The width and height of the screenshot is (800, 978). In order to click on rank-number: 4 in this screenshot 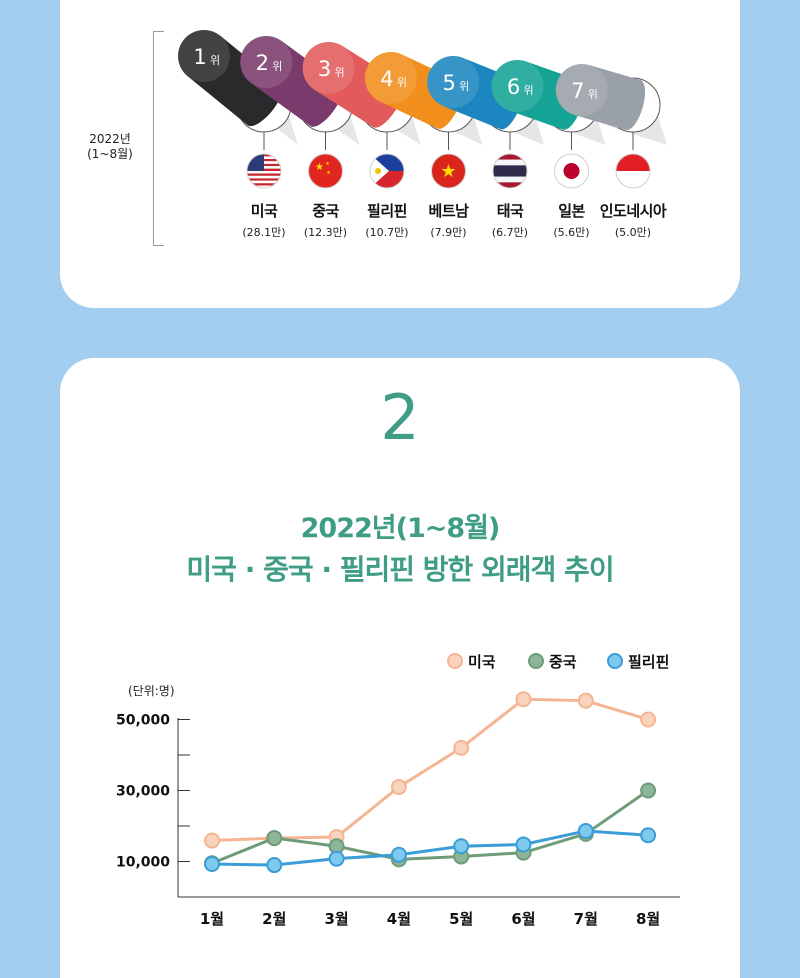, I will do `click(386, 79)`.